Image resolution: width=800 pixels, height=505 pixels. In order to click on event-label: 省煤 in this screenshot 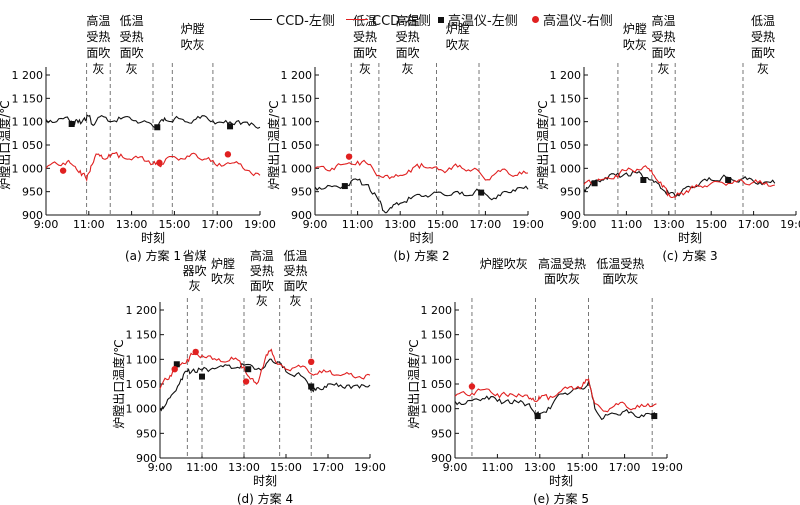, I will do `click(195, 256)`.